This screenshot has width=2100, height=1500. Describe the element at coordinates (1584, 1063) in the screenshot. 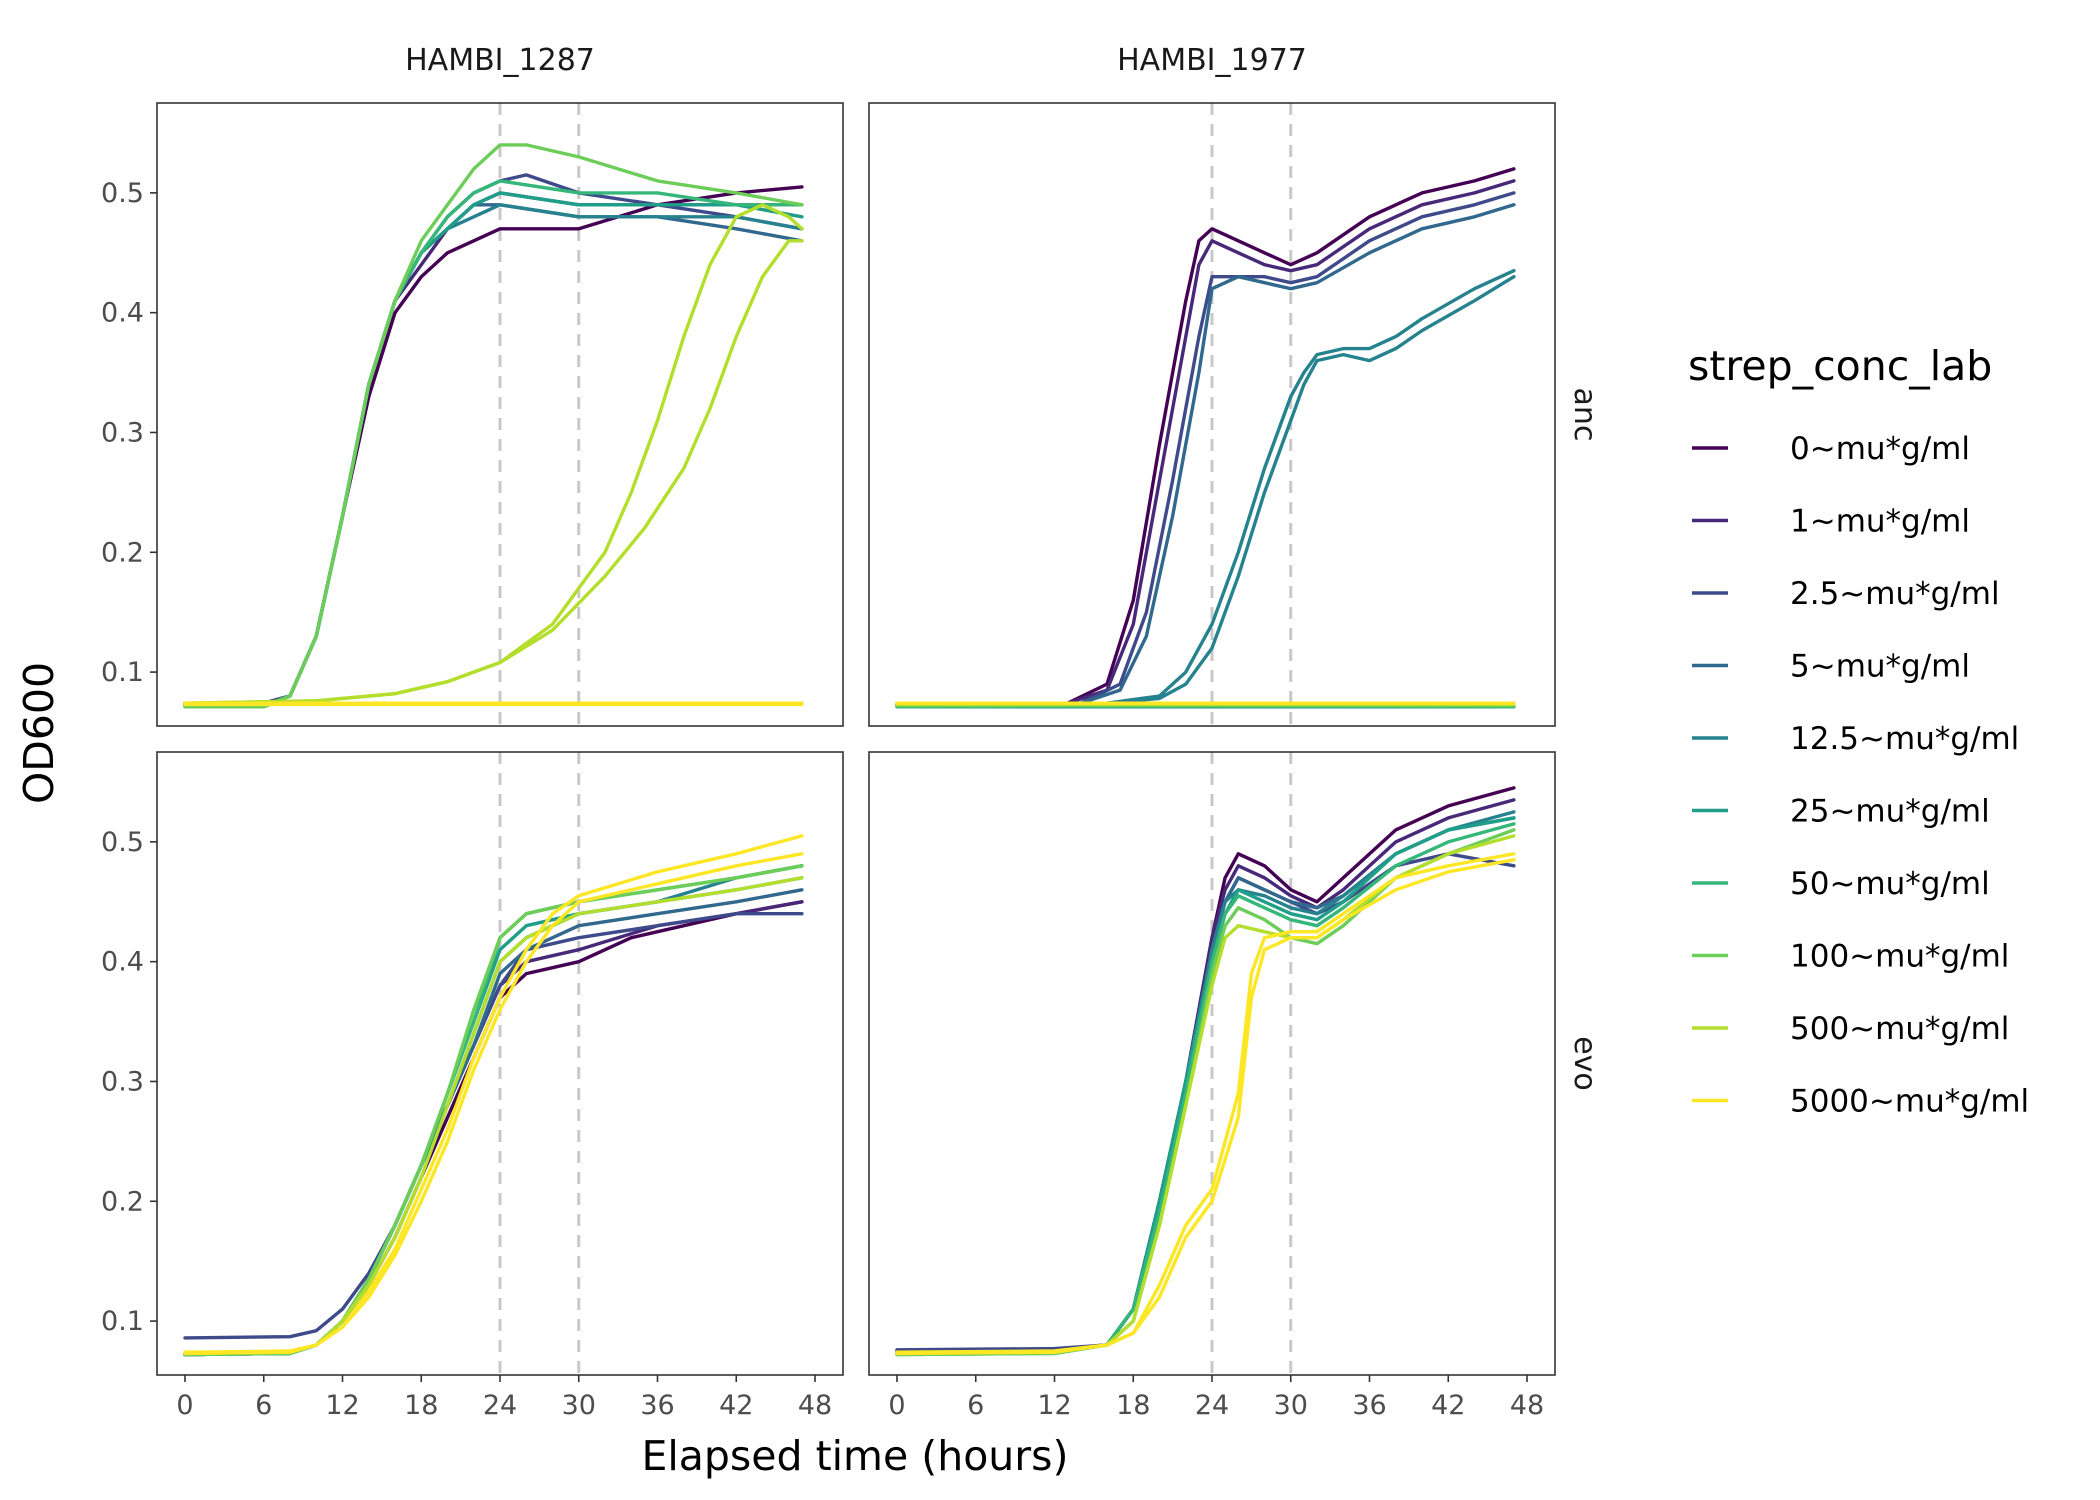

I see `facet-row-label: evo` at that location.